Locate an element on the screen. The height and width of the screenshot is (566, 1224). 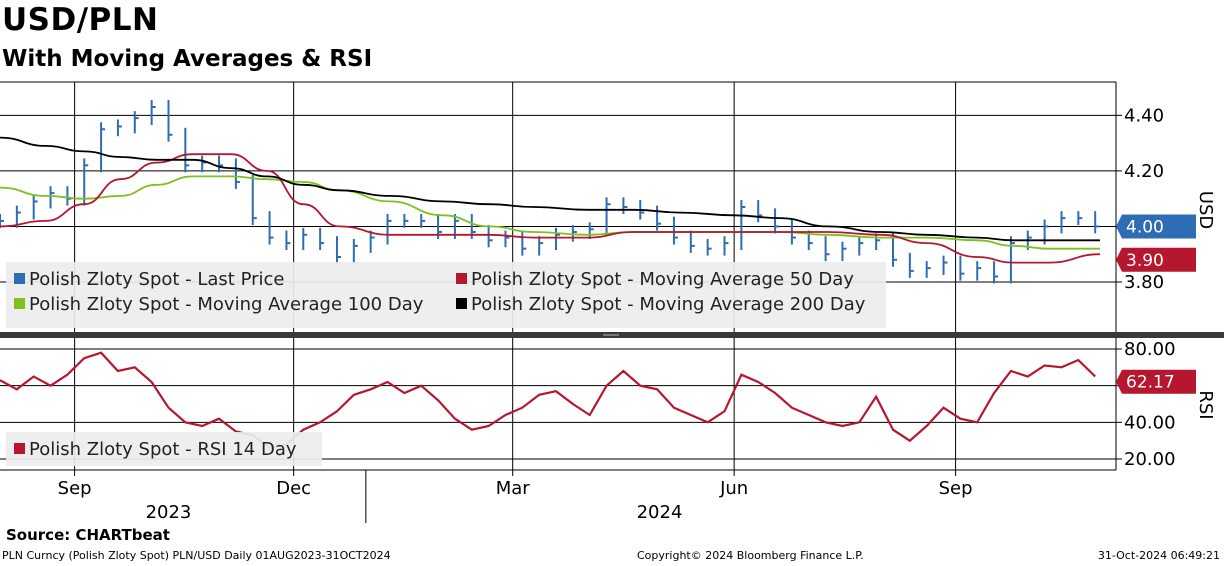
rsi-axis-title: RSI is located at coordinates (1205, 404).